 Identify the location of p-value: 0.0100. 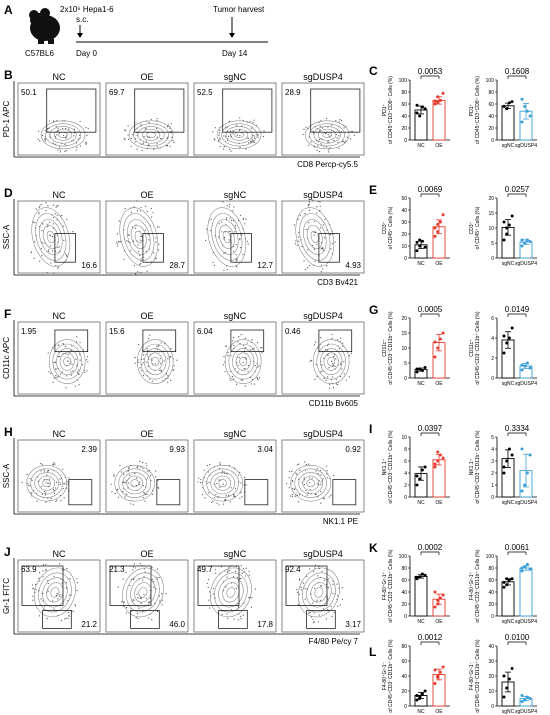
(517, 637).